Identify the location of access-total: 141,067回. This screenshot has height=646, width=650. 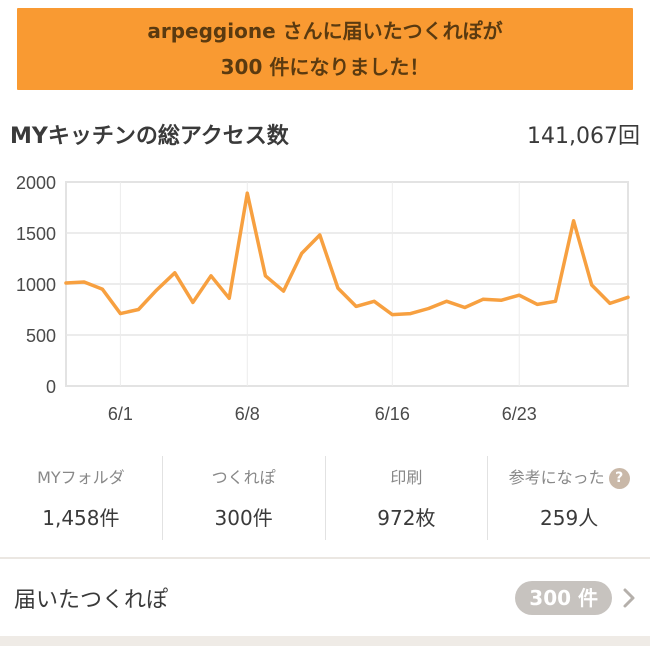
(583, 136).